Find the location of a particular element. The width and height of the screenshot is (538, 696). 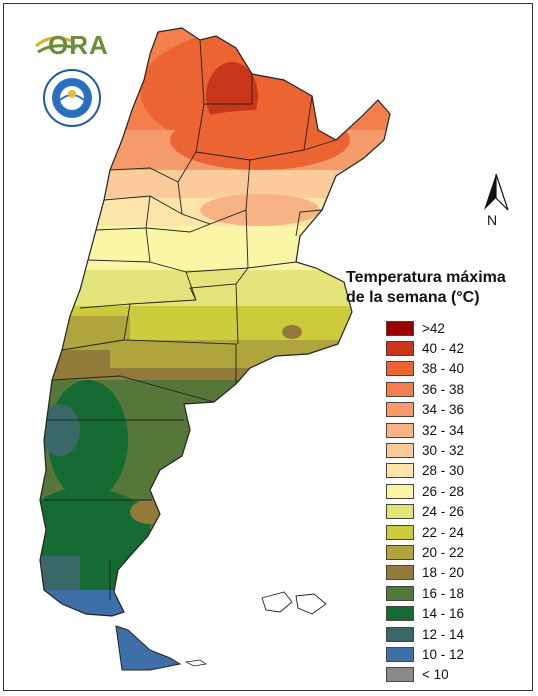

legend-label: 26 - 28 is located at coordinates (443, 491).